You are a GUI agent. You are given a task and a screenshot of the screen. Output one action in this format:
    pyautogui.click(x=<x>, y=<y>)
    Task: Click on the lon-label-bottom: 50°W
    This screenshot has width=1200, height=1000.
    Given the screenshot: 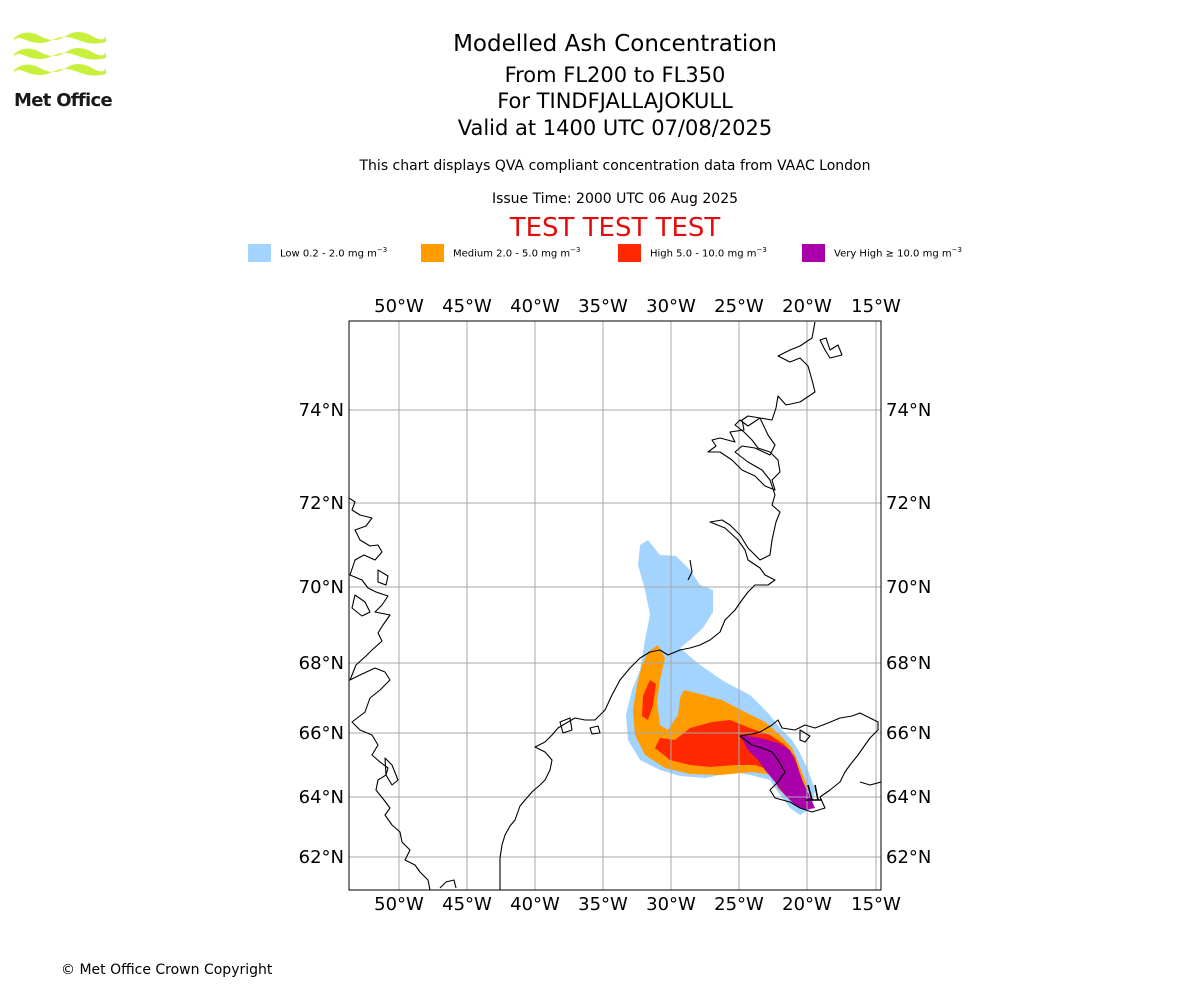 What is the action you would take?
    pyautogui.click(x=399, y=904)
    